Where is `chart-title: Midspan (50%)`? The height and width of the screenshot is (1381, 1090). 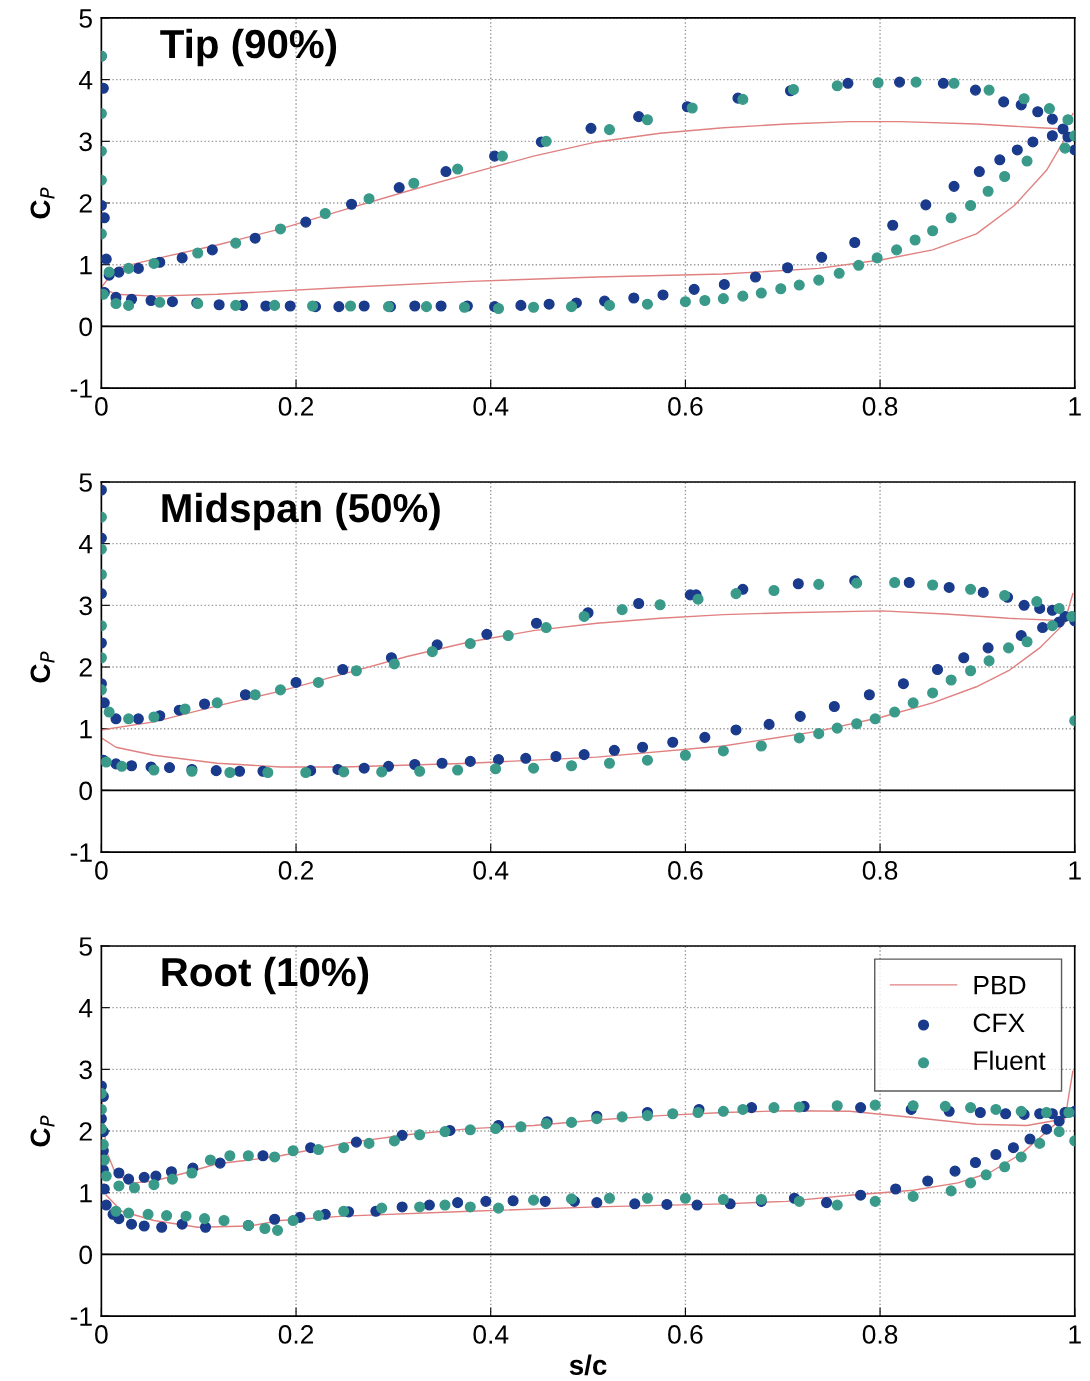 chart-title: Midspan (50%) is located at coordinates (301, 511).